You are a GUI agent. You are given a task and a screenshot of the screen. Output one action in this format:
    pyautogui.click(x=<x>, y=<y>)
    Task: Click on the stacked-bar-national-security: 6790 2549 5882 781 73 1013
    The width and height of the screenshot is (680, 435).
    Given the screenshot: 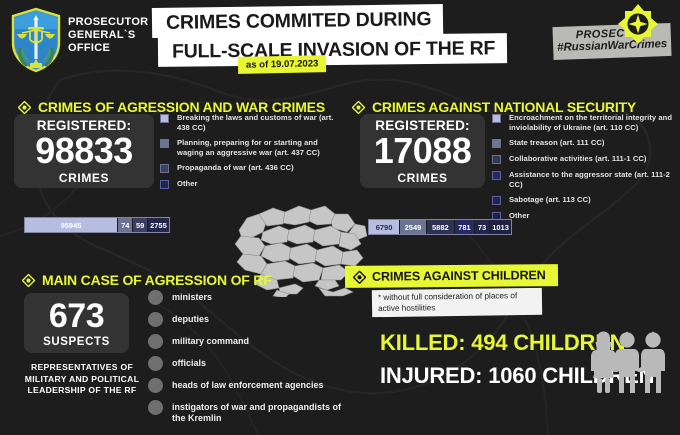 What is the action you would take?
    pyautogui.click(x=440, y=227)
    